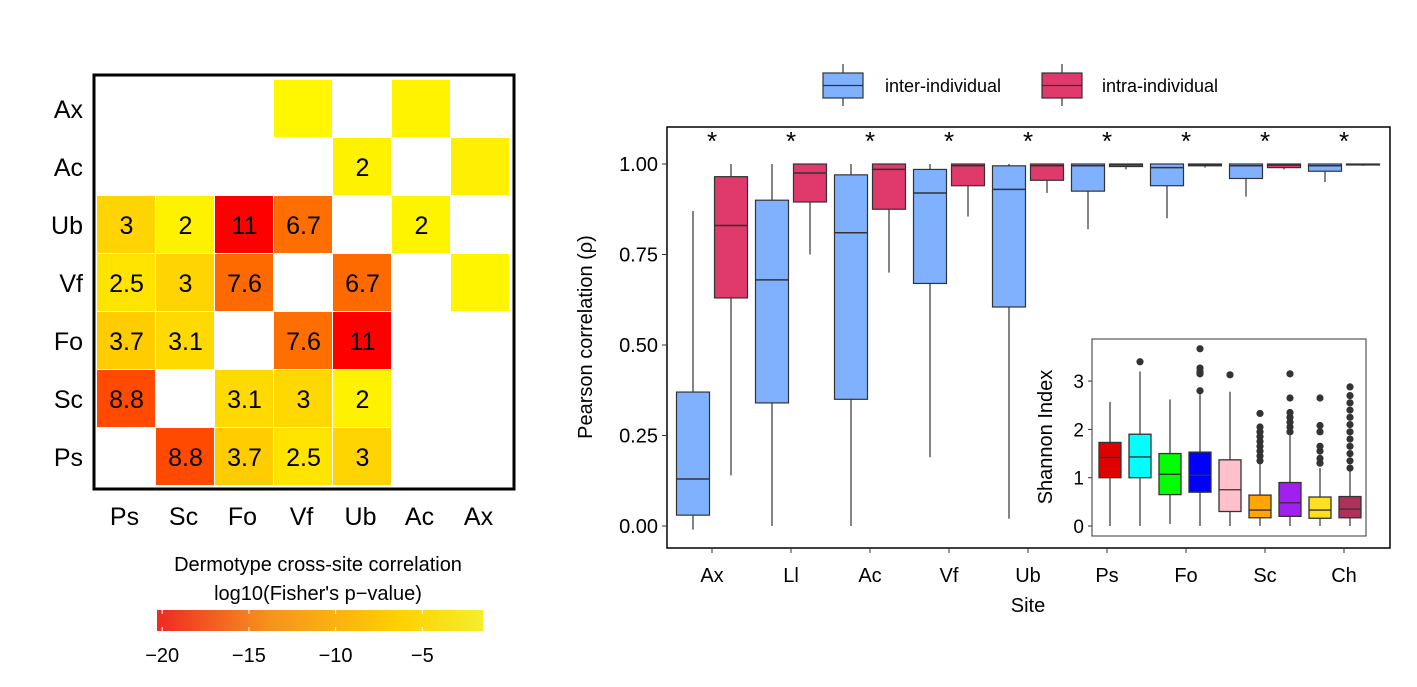 The height and width of the screenshot is (687, 1417). Describe the element at coordinates (244, 284) in the screenshot. I see `heatmap-cell-label: 7.6` at that location.